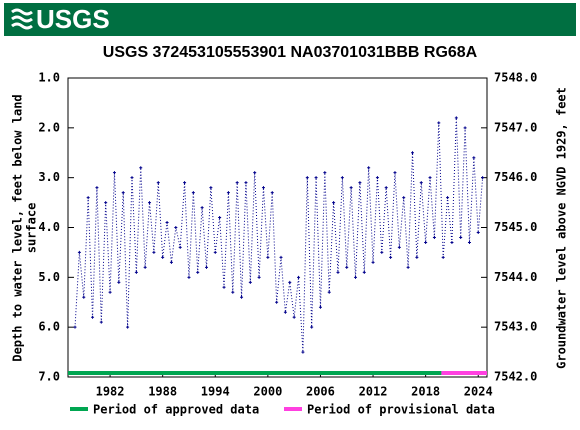 The image size is (580, 430). Describe the element at coordinates (515, 78) in the screenshot. I see `y2-tick-label: 7548.0` at that location.